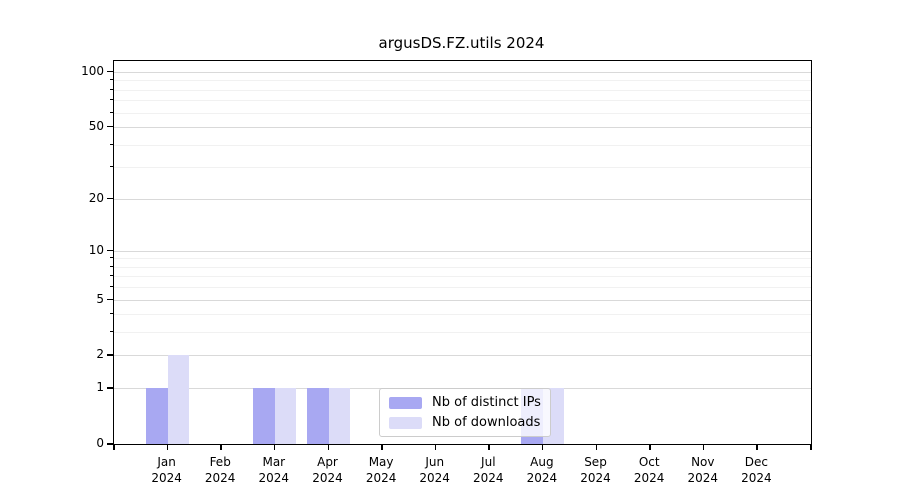  I want to click on y-tick-label: 50, so click(96, 125).